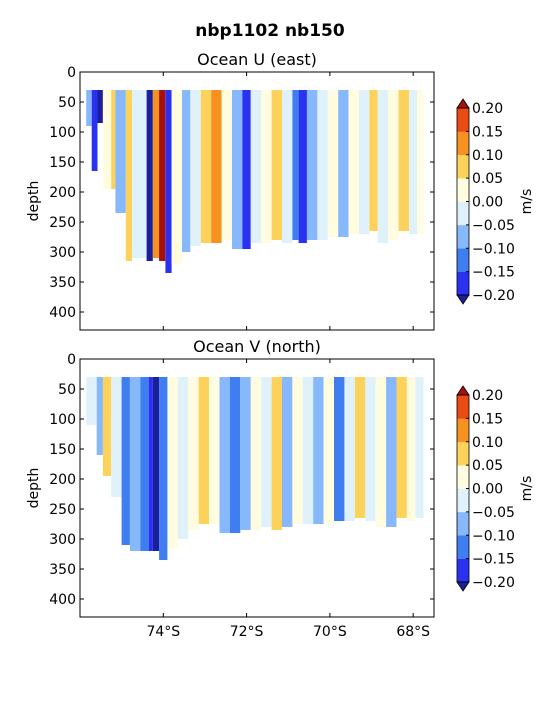 This screenshot has height=720, width=540. What do you see at coordinates (487, 203) in the screenshot?
I see `colorbar-tick-label: 0.00` at bounding box center [487, 203].